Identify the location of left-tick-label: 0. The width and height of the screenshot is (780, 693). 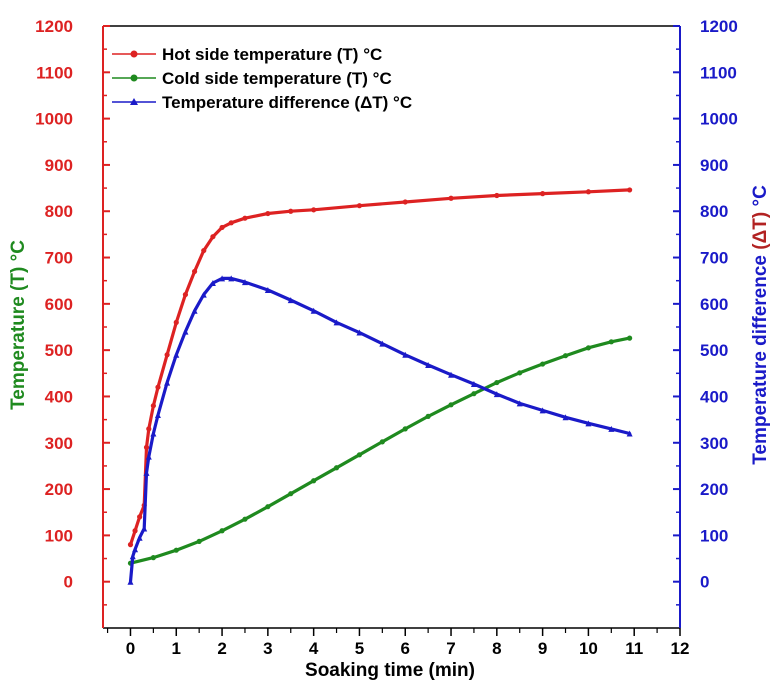
(68, 582).